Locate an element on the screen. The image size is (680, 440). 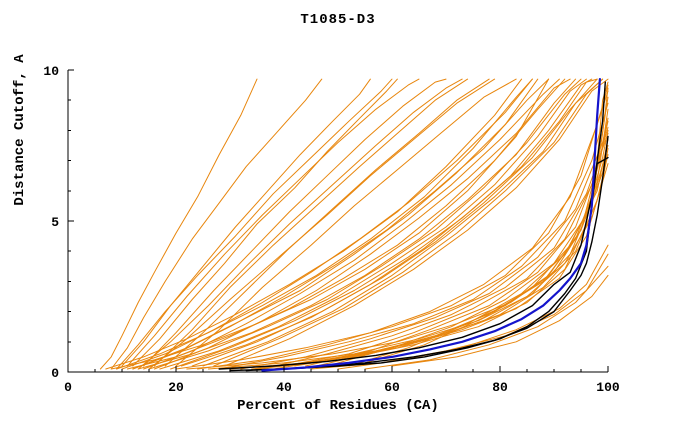
y-tick-label: 5 is located at coordinates (55, 222).